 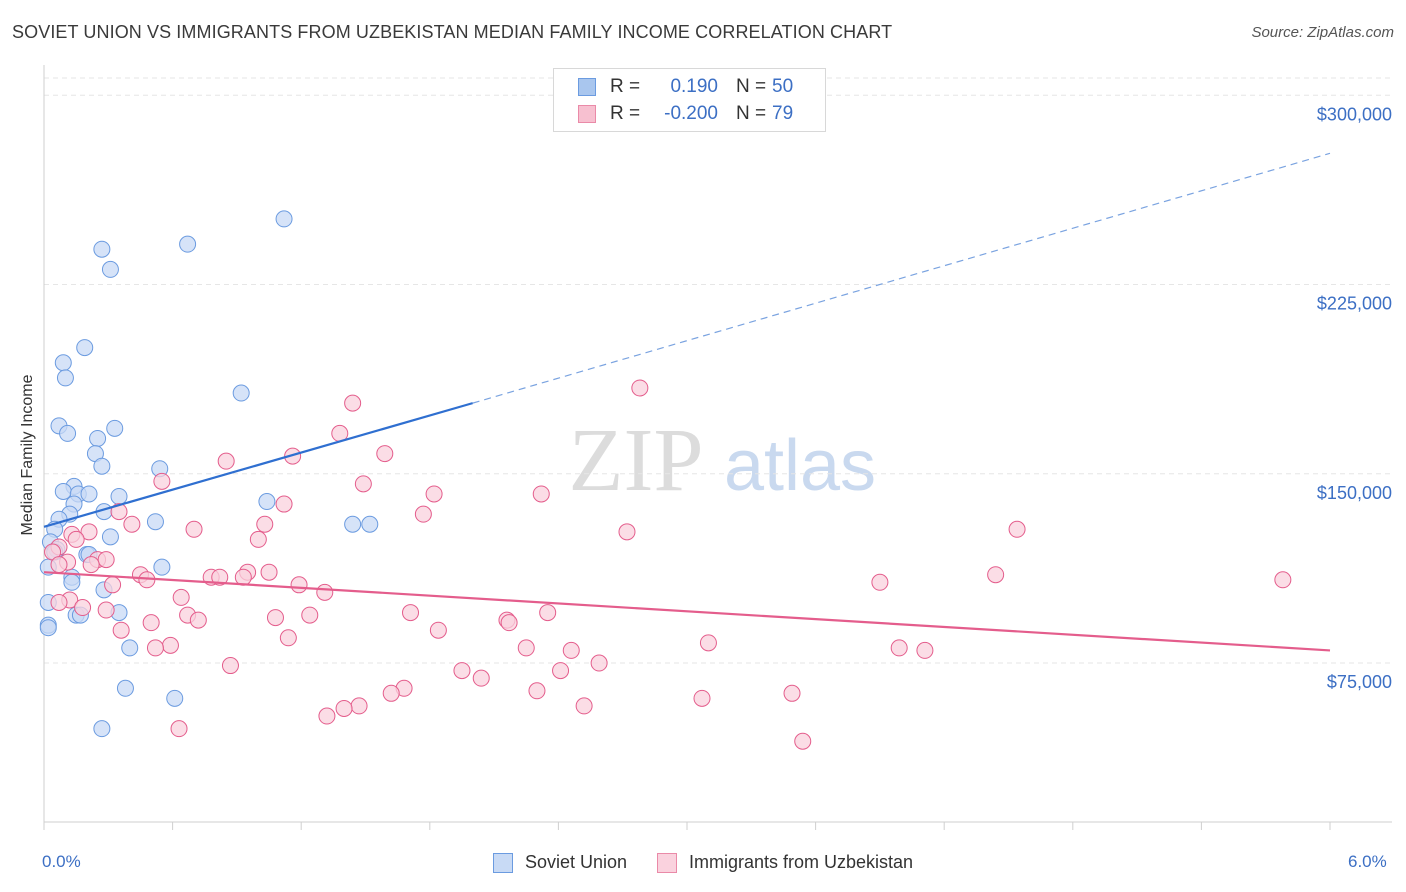 I want to click on x-tick-label-min: 0.0%, so click(x=61, y=861).